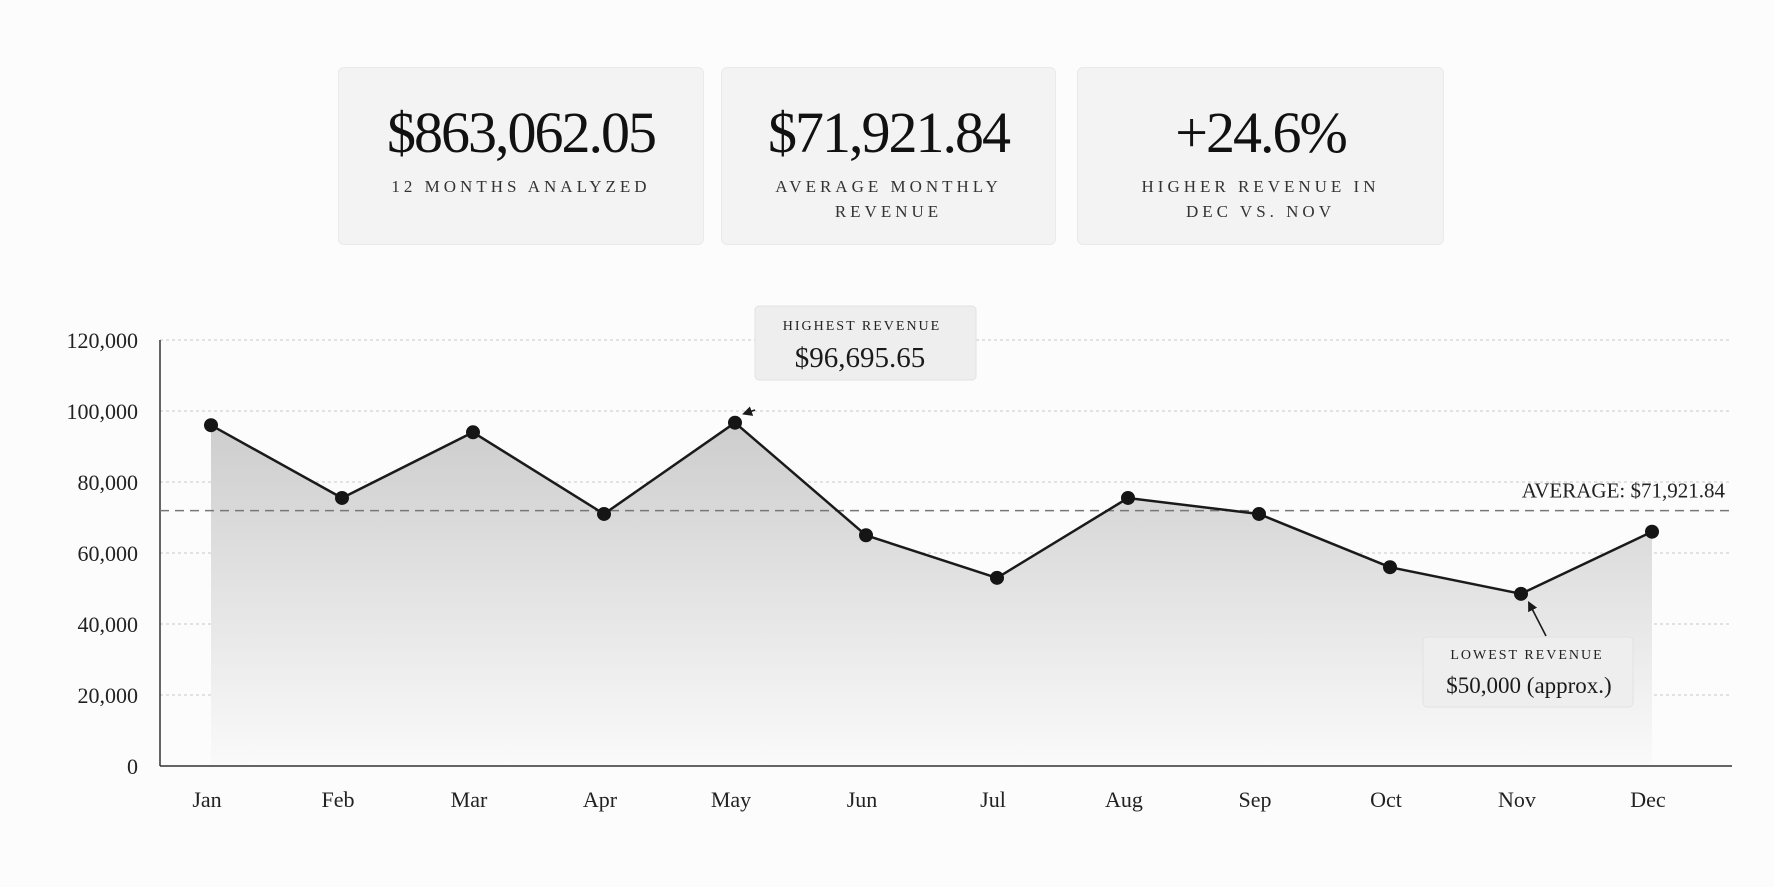 This screenshot has width=1774, height=887. What do you see at coordinates (469, 799) in the screenshot?
I see `x-tick-label: Mar` at bounding box center [469, 799].